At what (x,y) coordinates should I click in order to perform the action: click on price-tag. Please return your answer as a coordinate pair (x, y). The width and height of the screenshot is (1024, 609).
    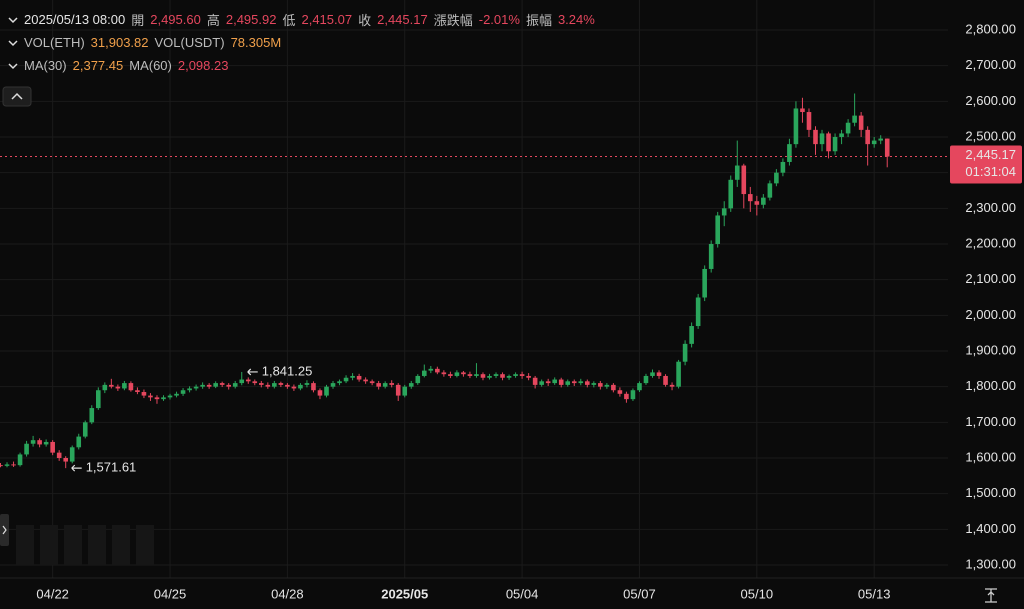
    Looking at the image, I should click on (986, 164).